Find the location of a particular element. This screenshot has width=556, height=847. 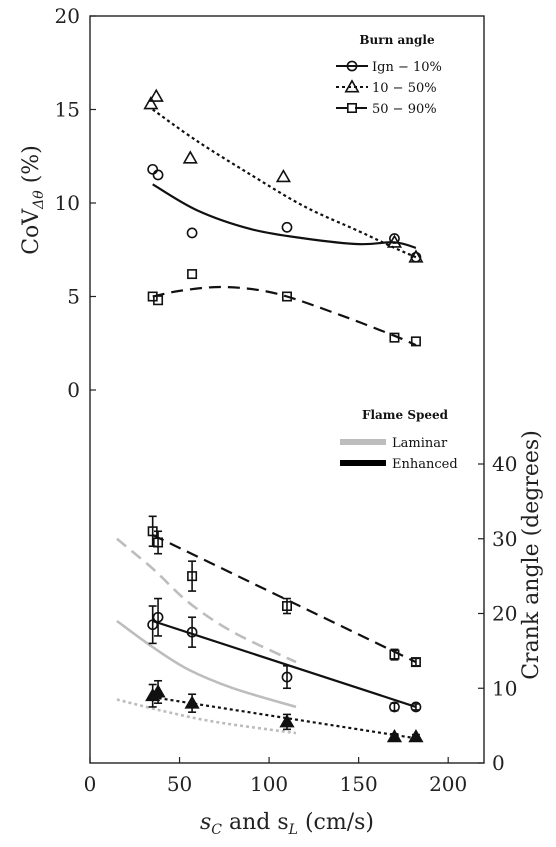

top-y-label-end: (%) is located at coordinates (31, 167).